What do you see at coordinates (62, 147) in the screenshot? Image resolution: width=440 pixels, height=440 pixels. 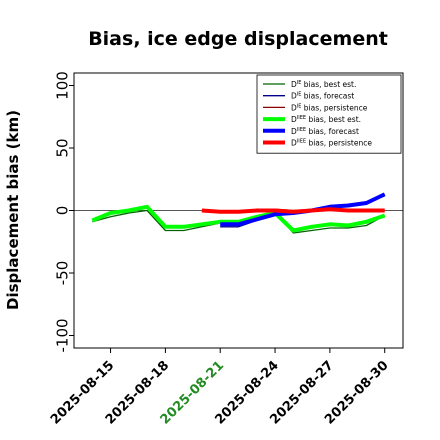 I see `y-tick-label: 50` at bounding box center [62, 147].